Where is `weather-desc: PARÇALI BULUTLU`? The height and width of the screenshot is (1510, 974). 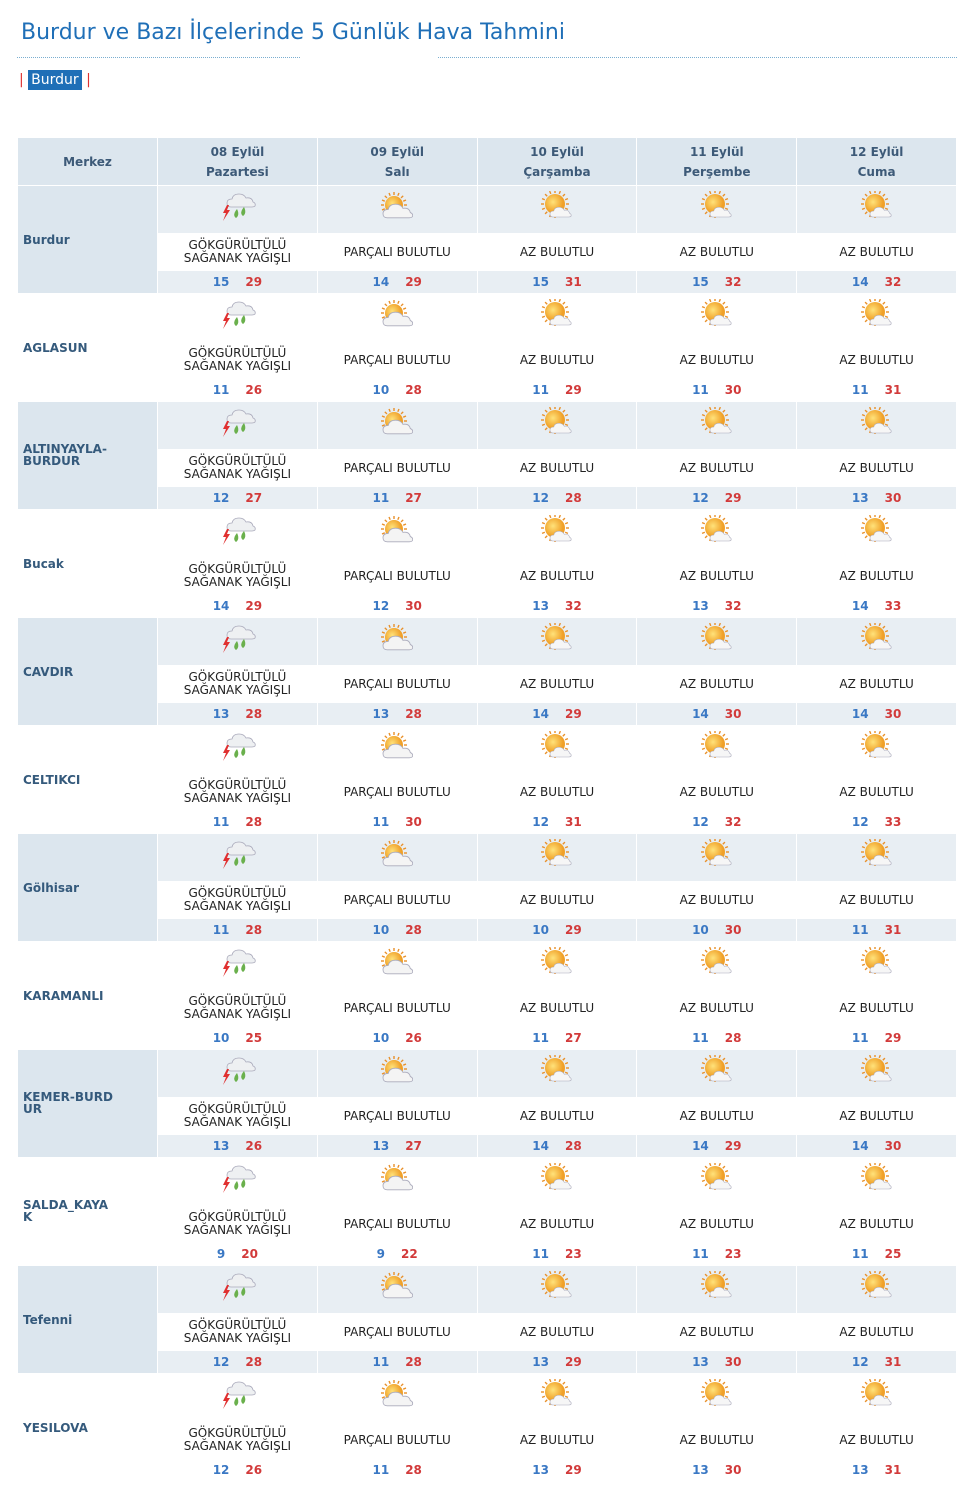
weather-desc: PARÇALI BULUTLU is located at coordinates (397, 467).